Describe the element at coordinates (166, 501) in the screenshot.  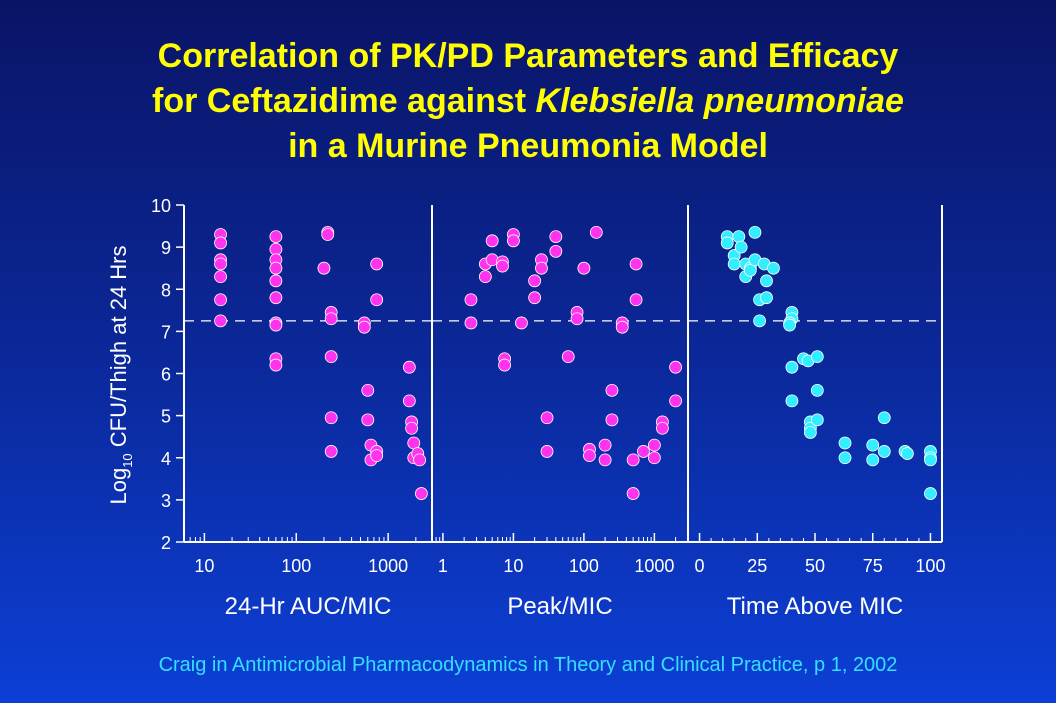
I see `y-tick-label: 3` at that location.